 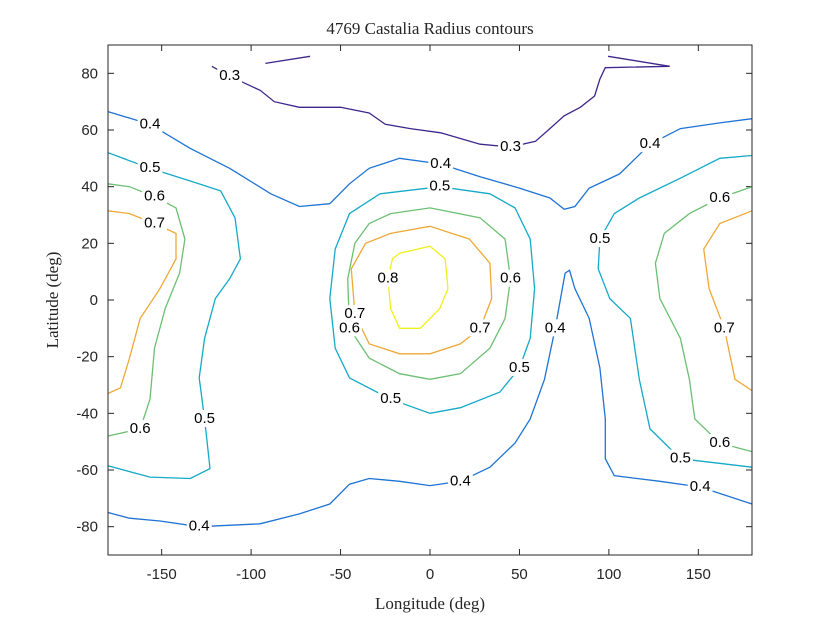 I want to click on x-tick-label: 100, so click(x=608, y=574).